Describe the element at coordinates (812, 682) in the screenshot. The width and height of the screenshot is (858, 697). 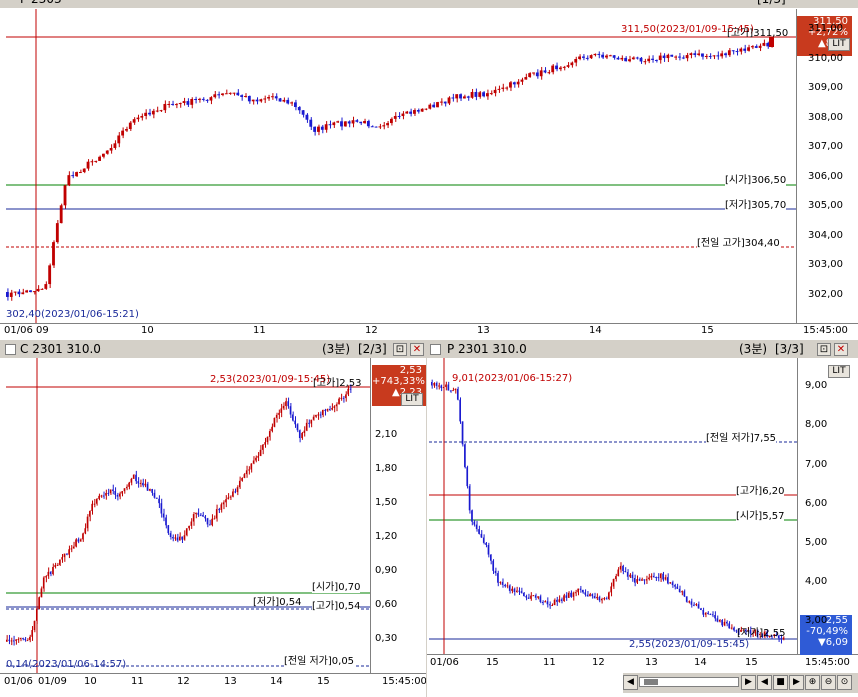
I see `zoom-in-icon: ⊕` at that location.